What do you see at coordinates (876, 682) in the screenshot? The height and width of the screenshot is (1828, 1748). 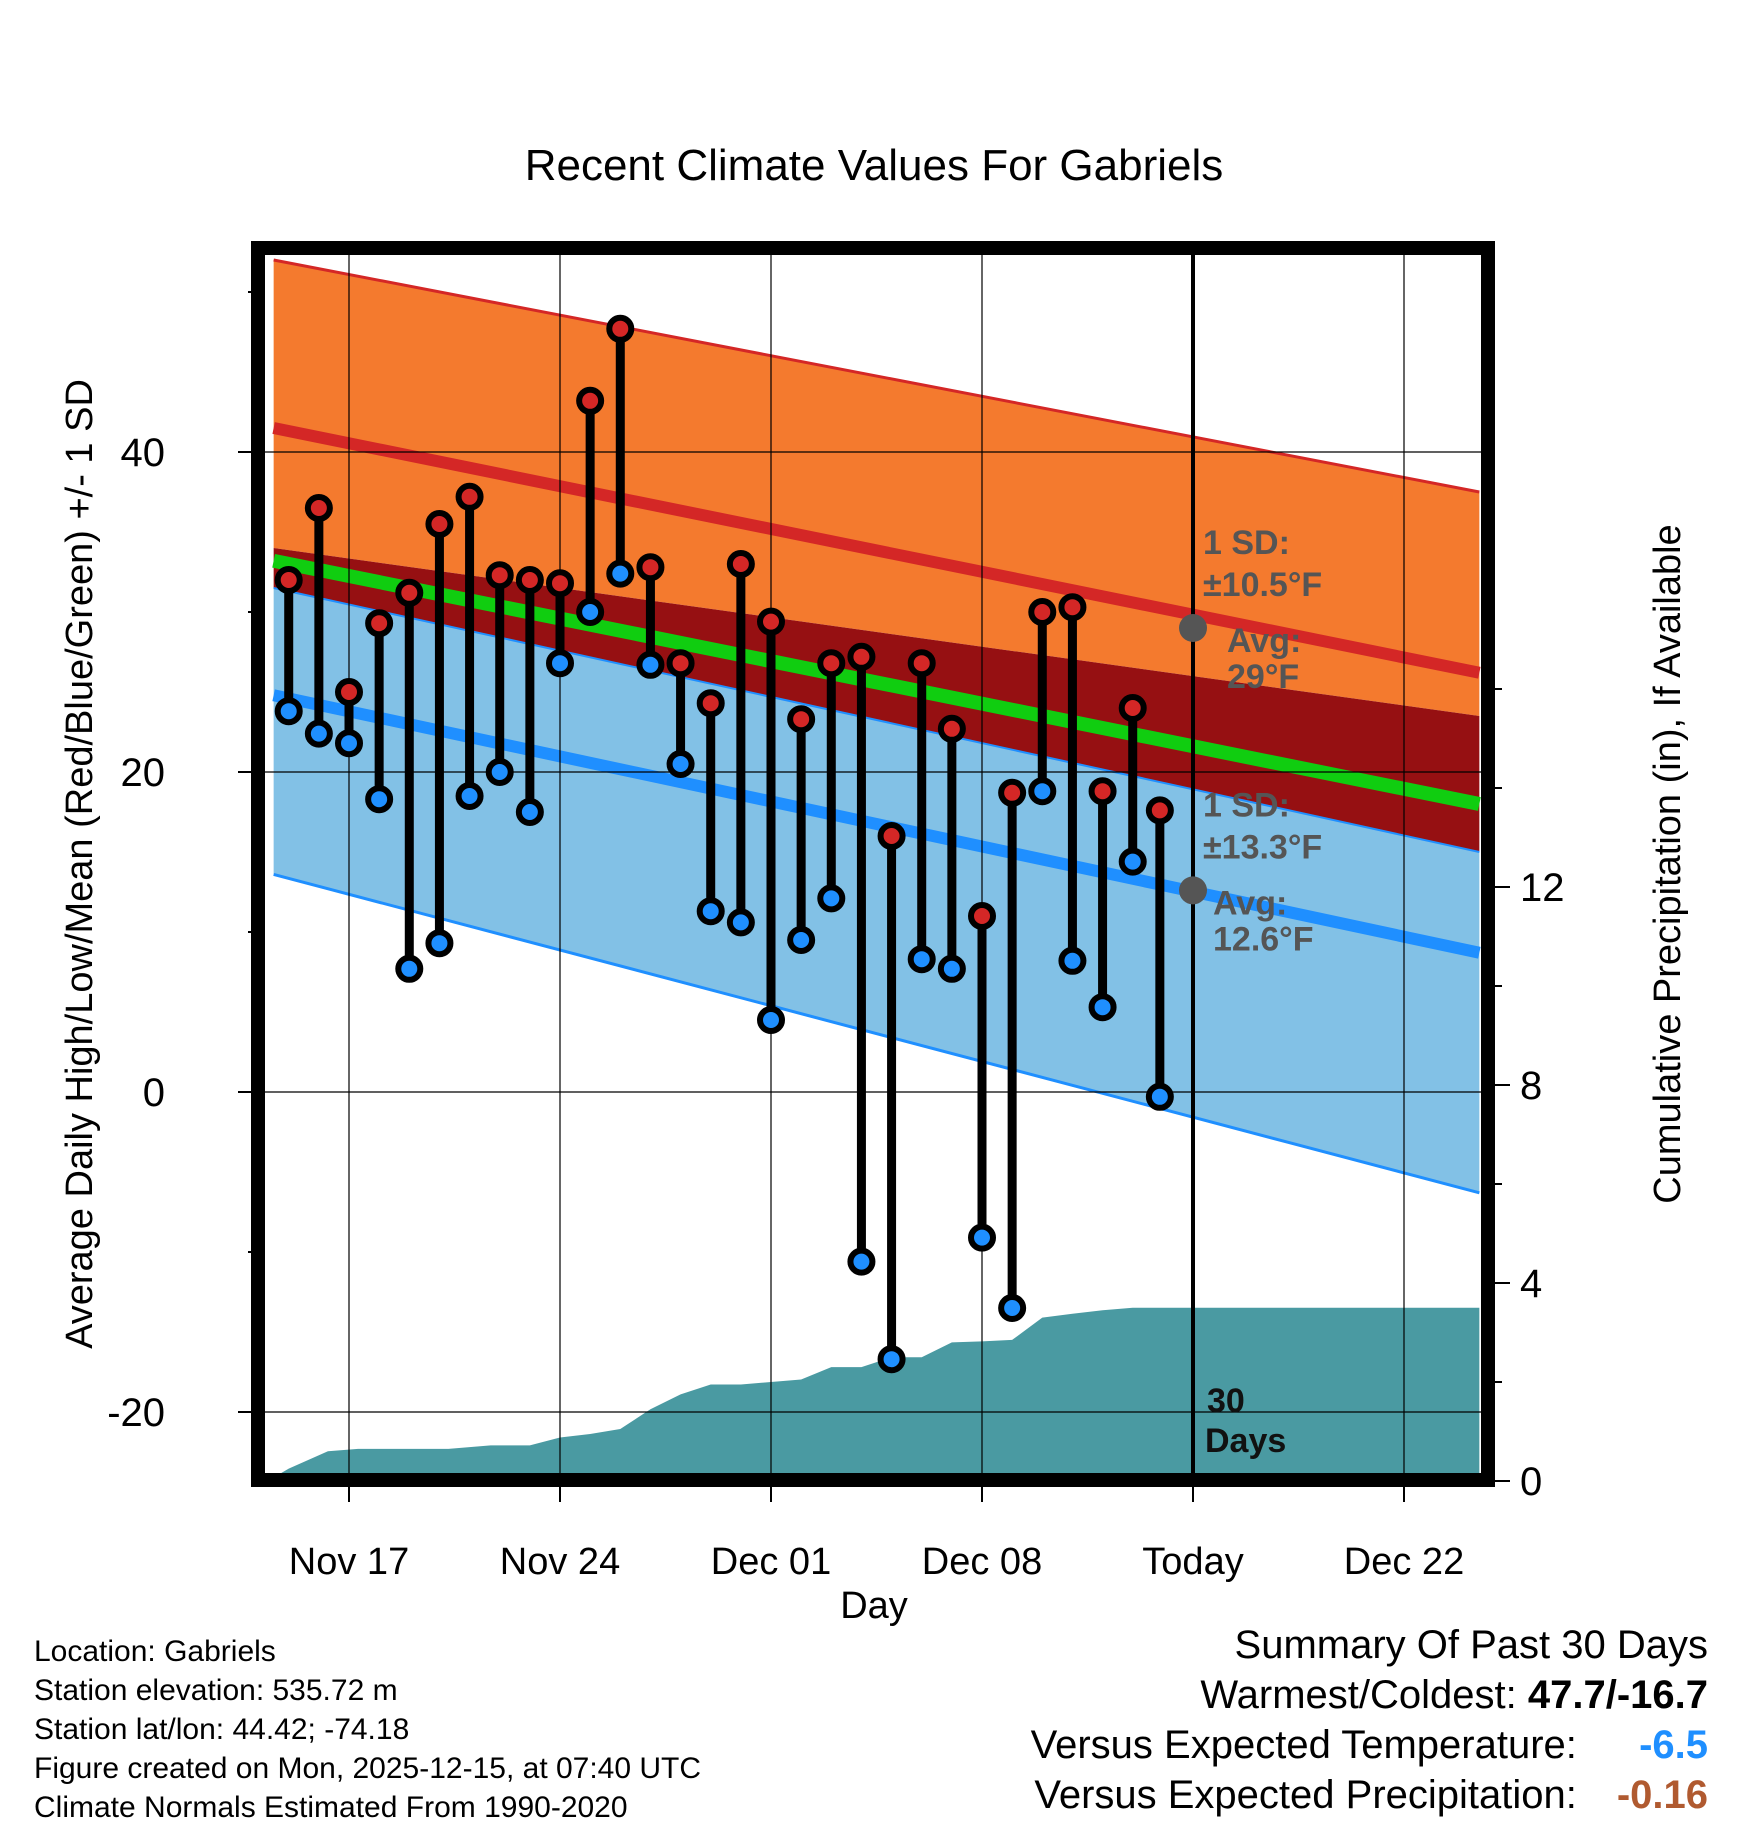 I see `mean-avg-line` at bounding box center [876, 682].